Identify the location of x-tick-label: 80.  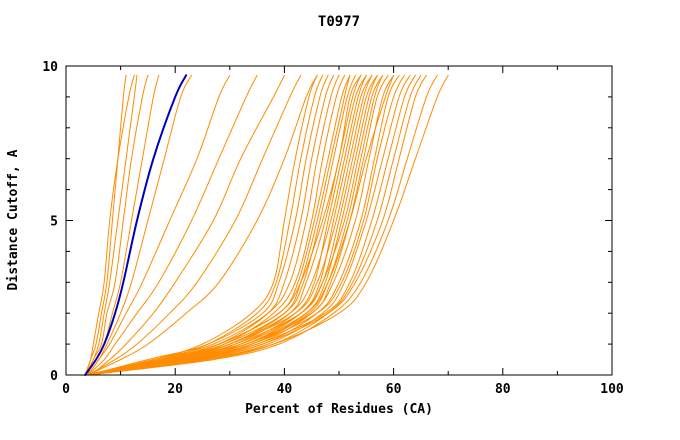
(503, 389).